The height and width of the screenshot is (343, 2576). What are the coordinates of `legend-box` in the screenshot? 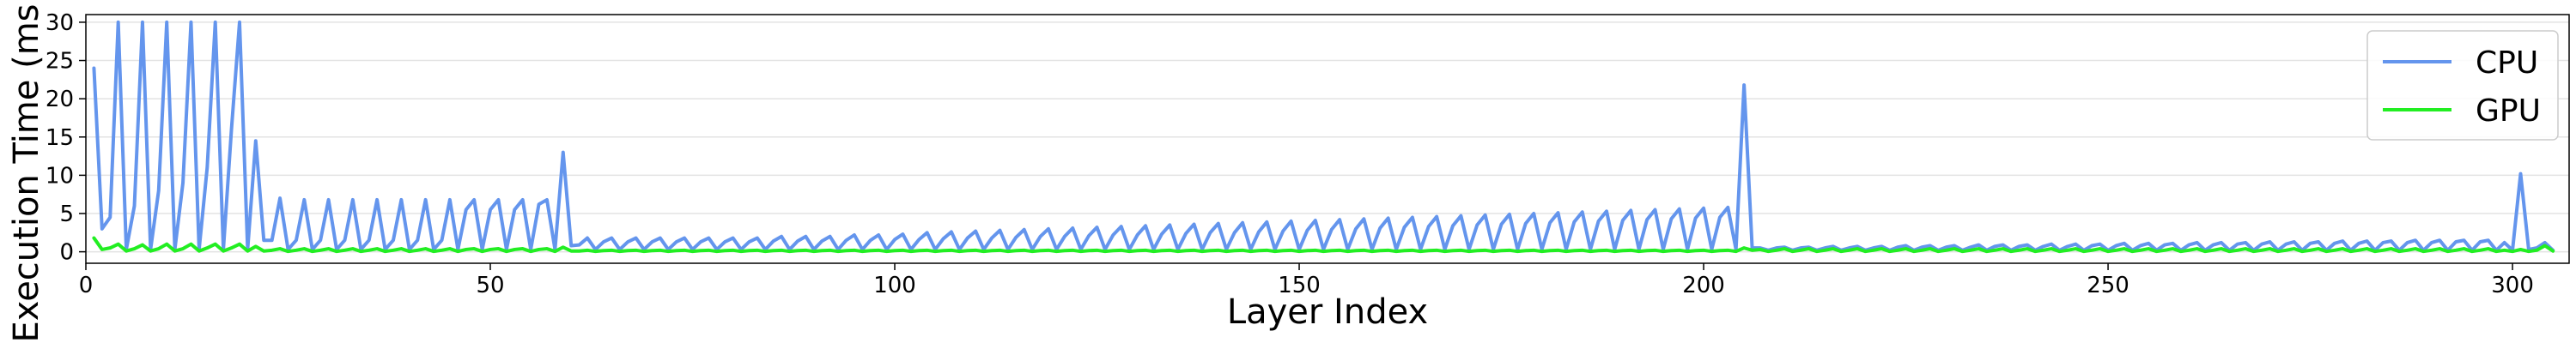 It's located at (2463, 86).